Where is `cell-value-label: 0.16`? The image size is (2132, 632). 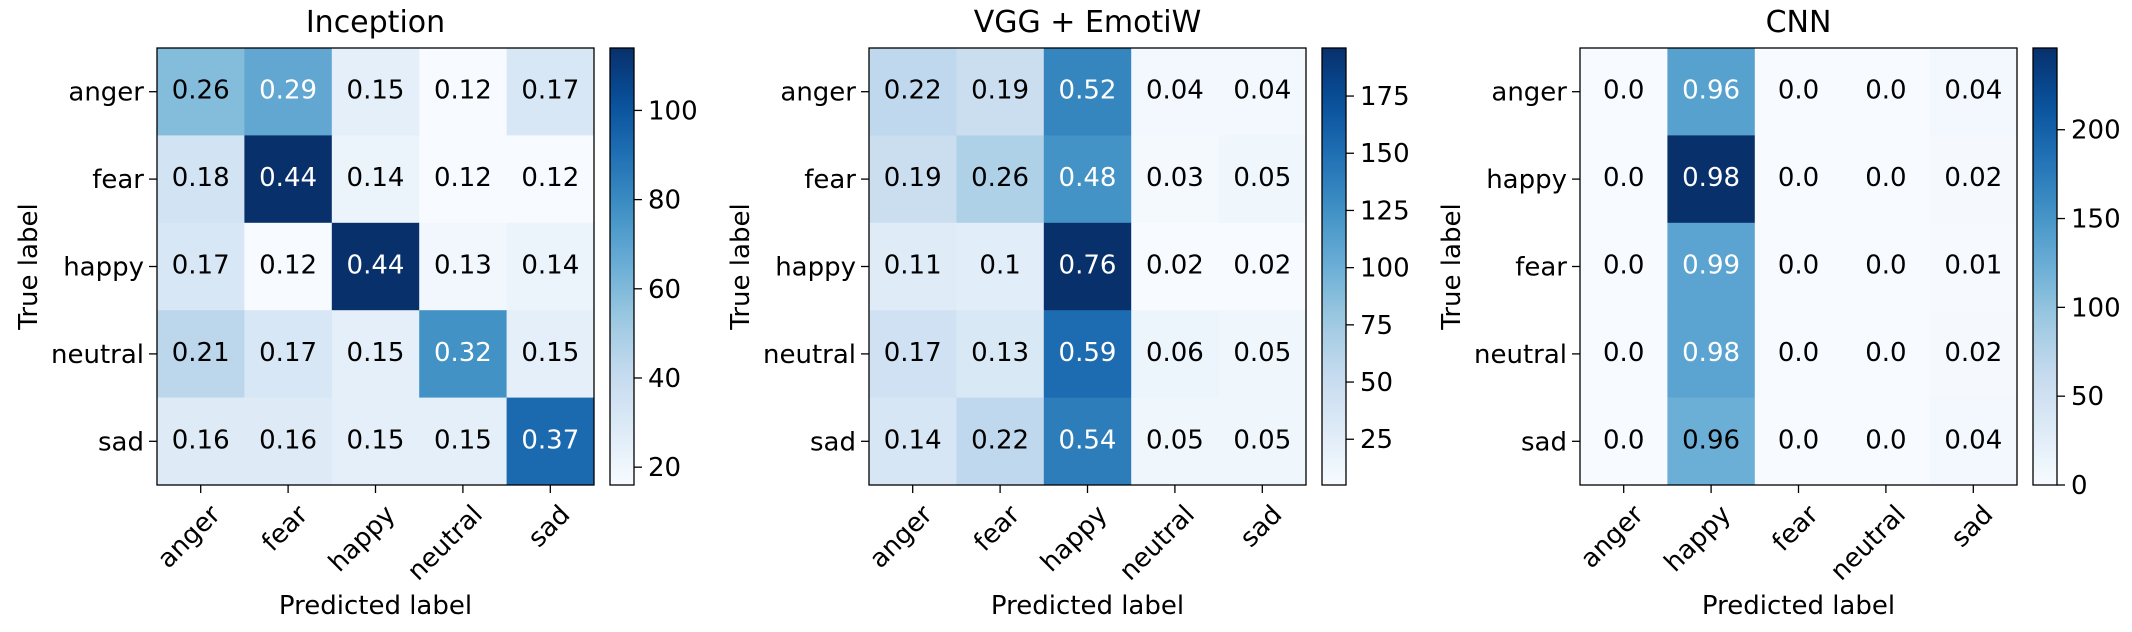
cell-value-label: 0.16 is located at coordinates (288, 440).